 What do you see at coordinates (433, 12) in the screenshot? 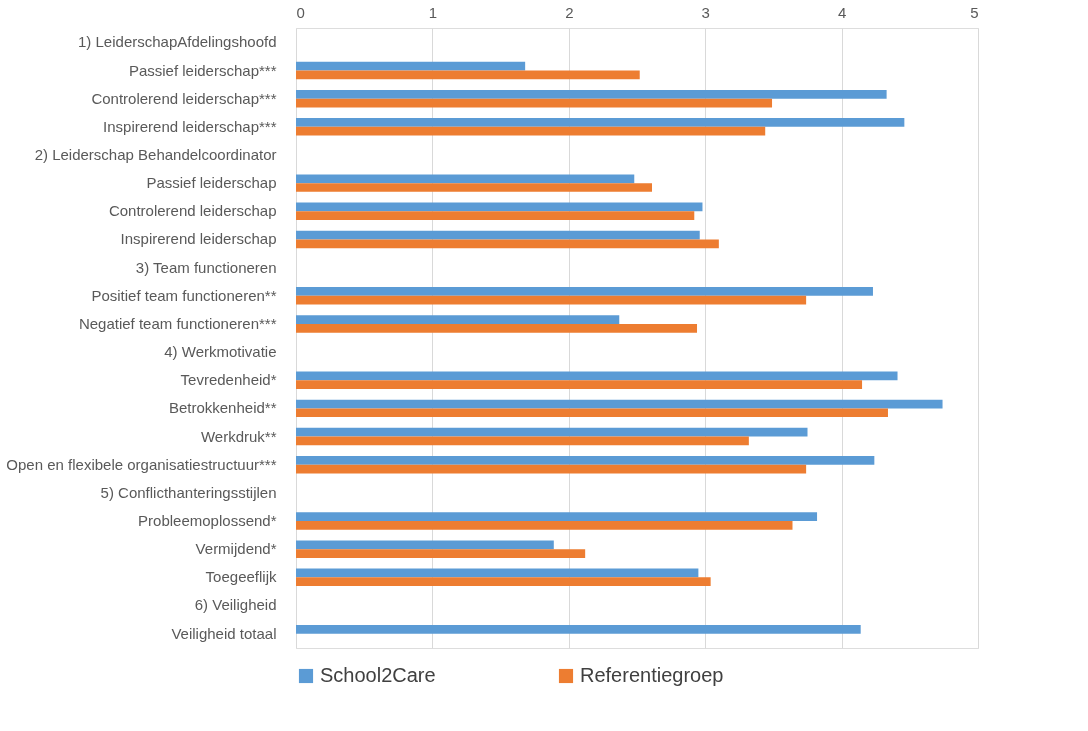
I see `x-tick-label: 1` at bounding box center [433, 12].